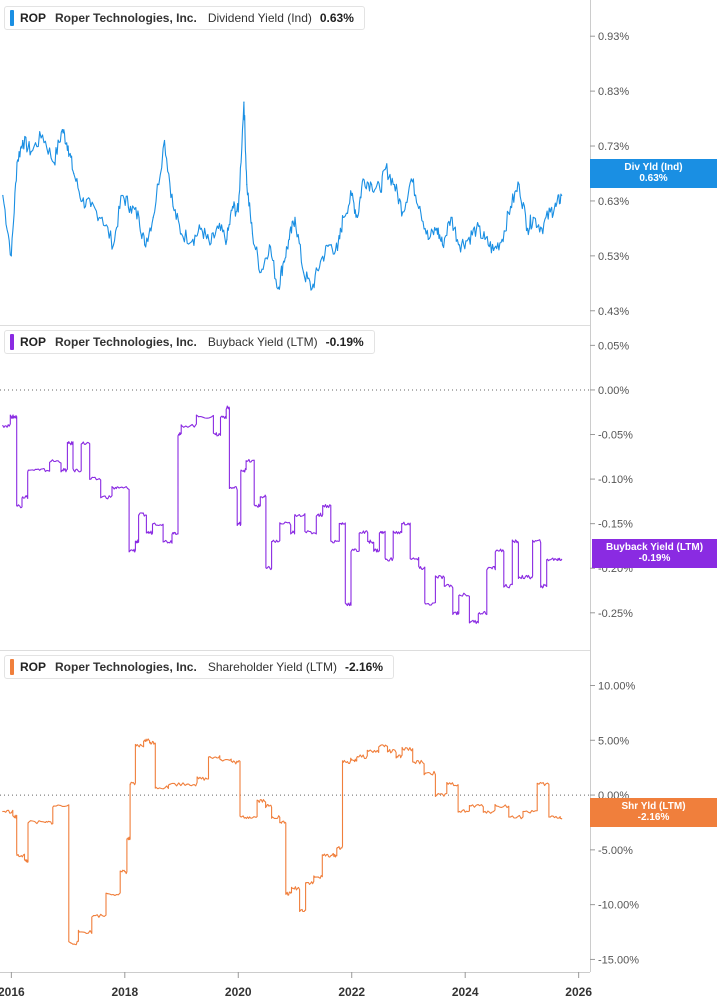 The image size is (717, 1005). I want to click on y-tick-label: -0.05%, so click(615, 436).